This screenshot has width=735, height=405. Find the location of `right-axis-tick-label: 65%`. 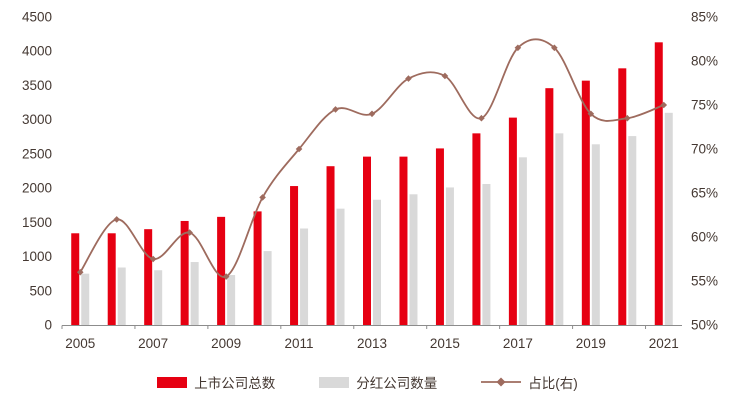

right-axis-tick-label: 65% is located at coordinates (704, 193).